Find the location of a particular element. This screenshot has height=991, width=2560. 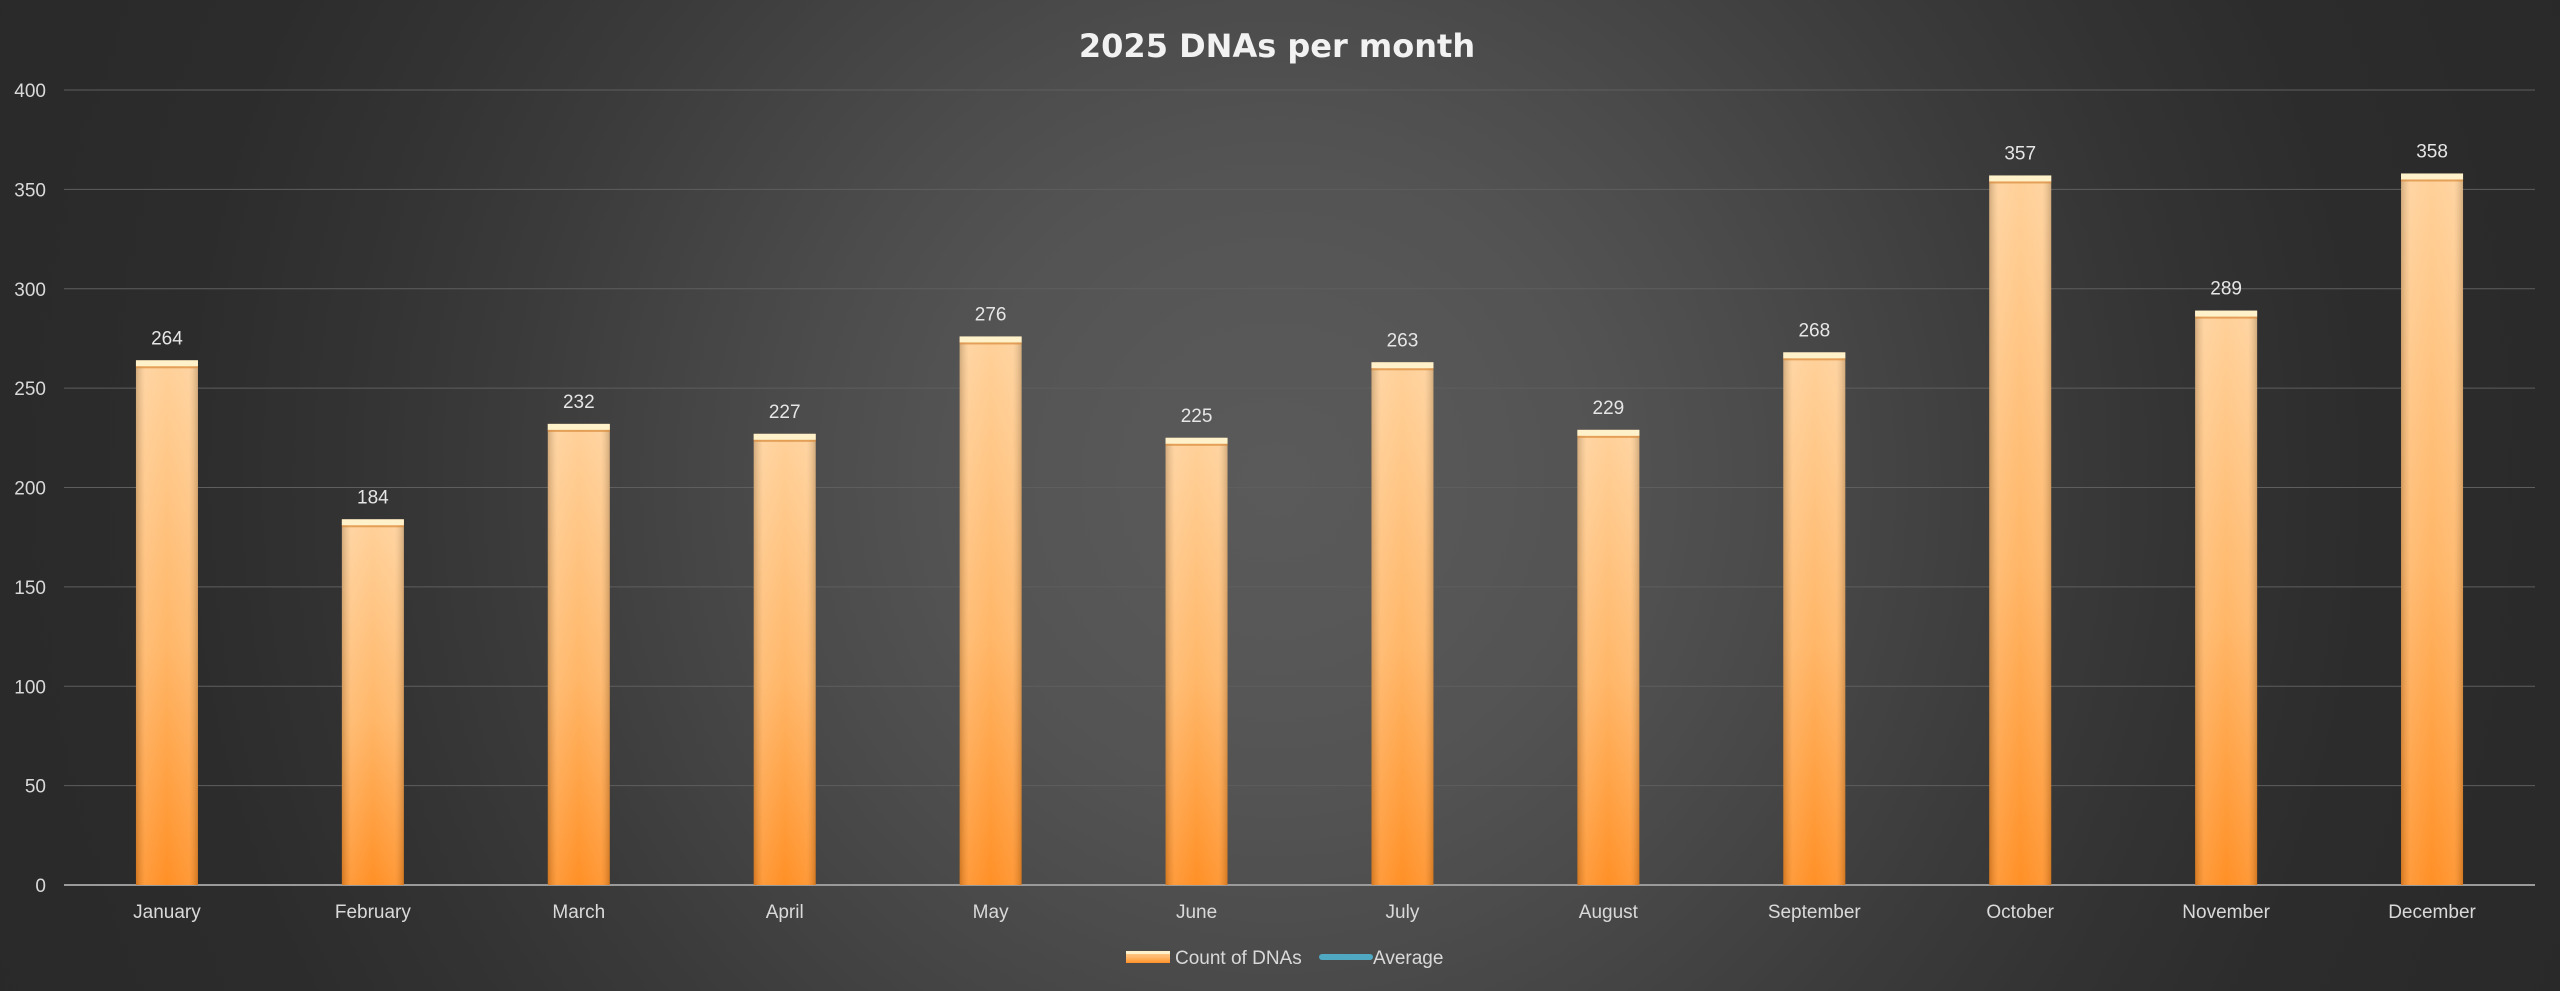

x-tick-label: December is located at coordinates (2432, 912).